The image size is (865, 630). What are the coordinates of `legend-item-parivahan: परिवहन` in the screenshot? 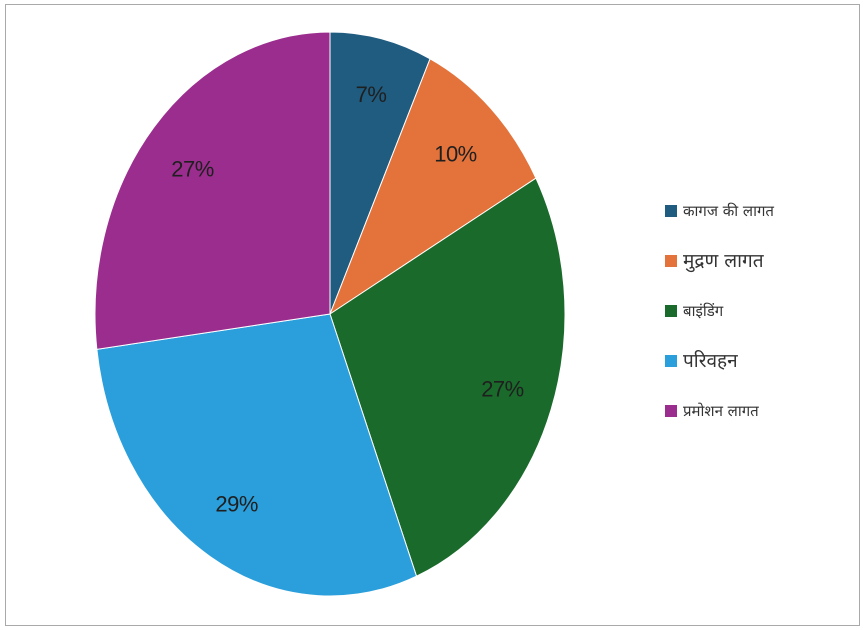 It's located at (760, 361).